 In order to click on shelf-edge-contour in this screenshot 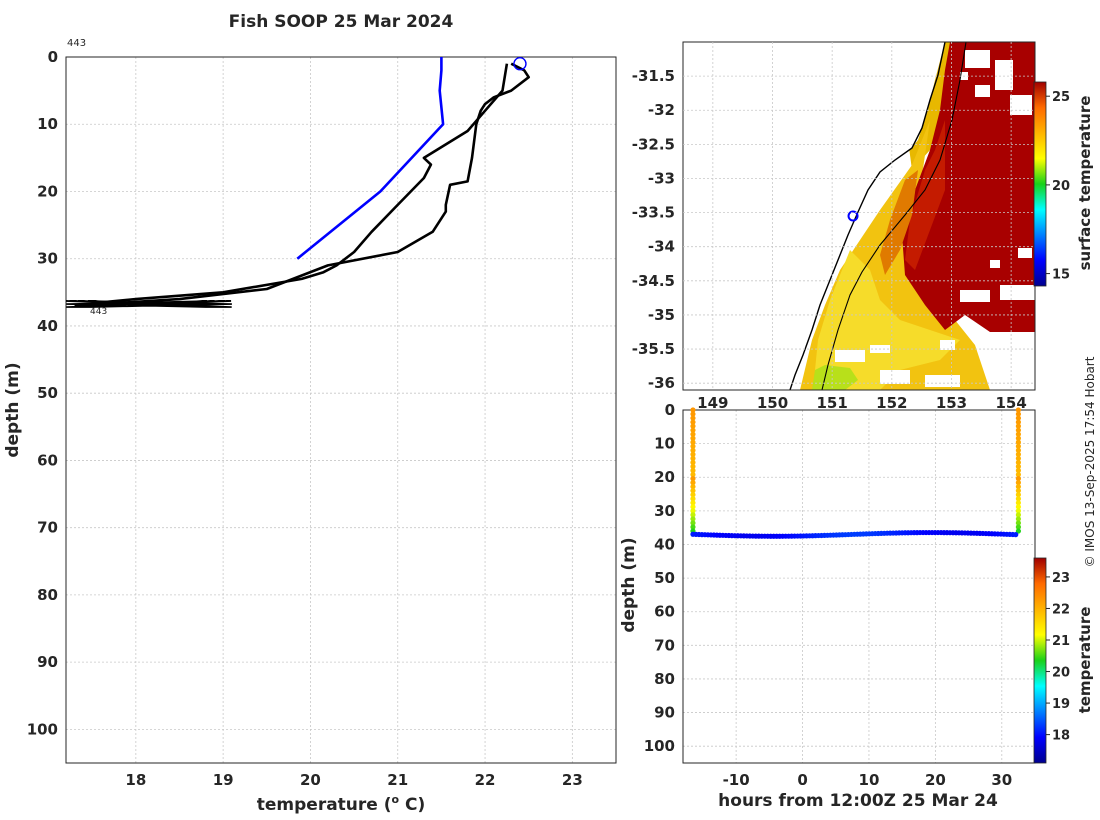, I will do `click(894, 216)`.